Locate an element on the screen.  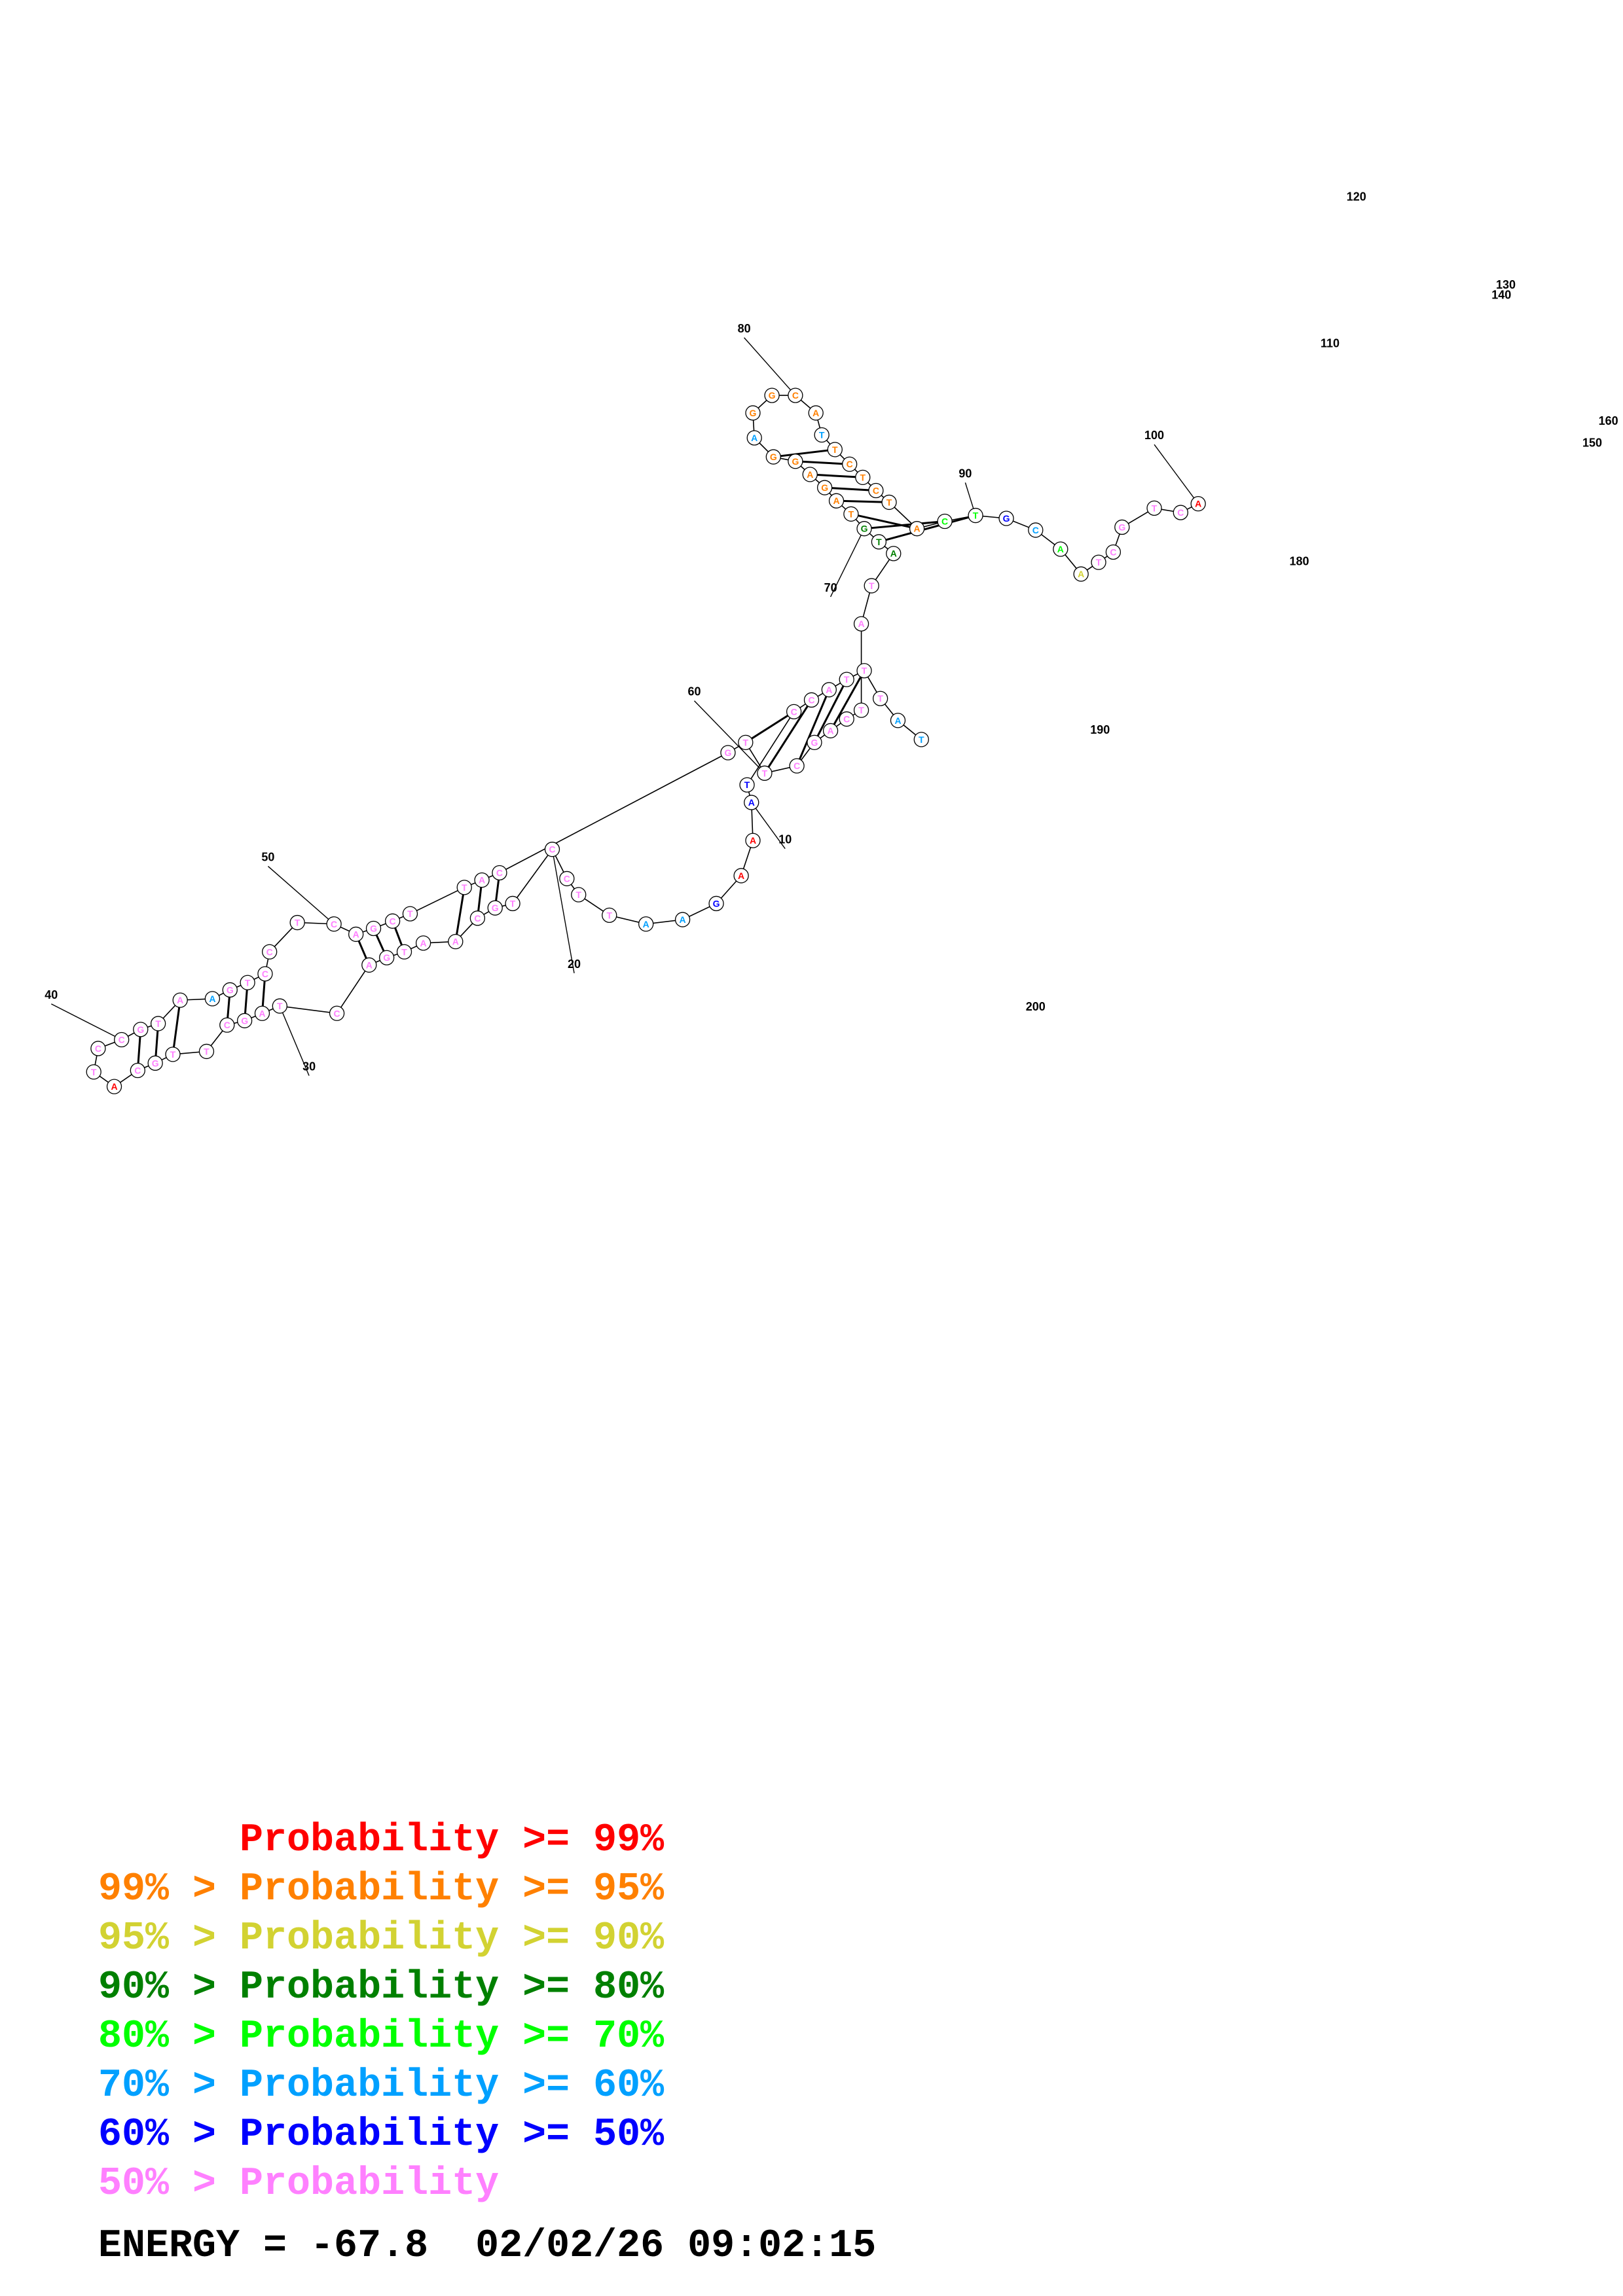
nucleotide-letter: G is located at coordinates (373, 928).